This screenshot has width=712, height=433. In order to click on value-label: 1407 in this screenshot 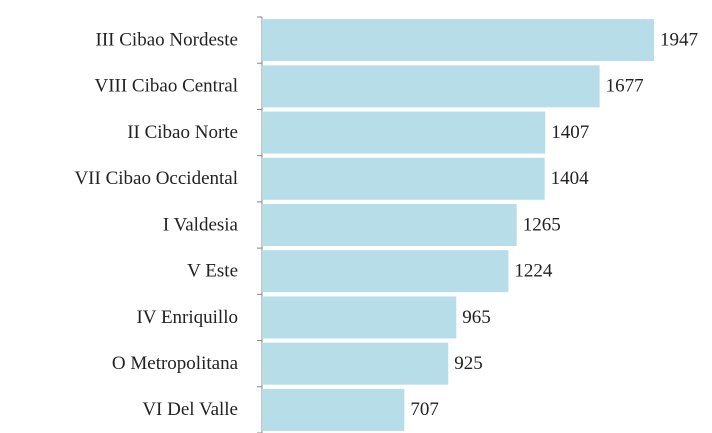, I will do `click(570, 132)`.